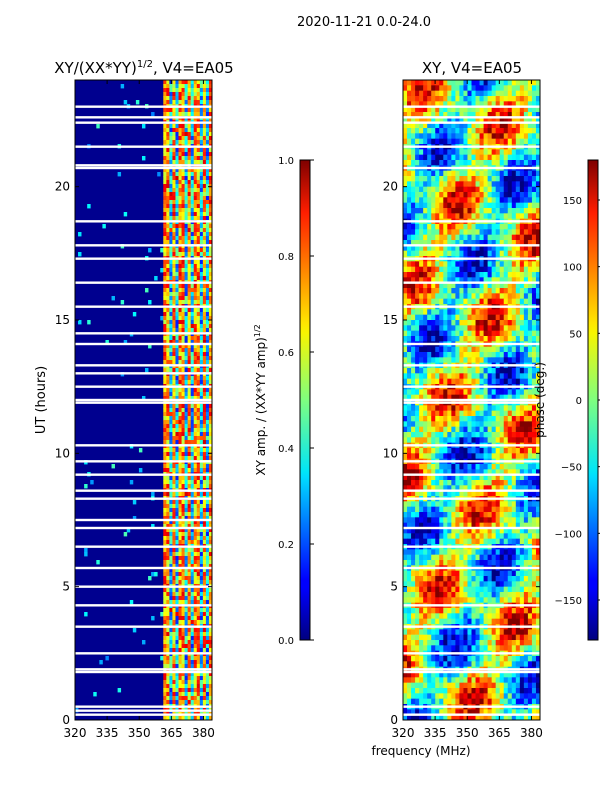 The width and height of the screenshot is (600, 800). Describe the element at coordinates (286, 449) in the screenshot. I see `amplitude-colorbar-tick-label: 0.4` at that location.